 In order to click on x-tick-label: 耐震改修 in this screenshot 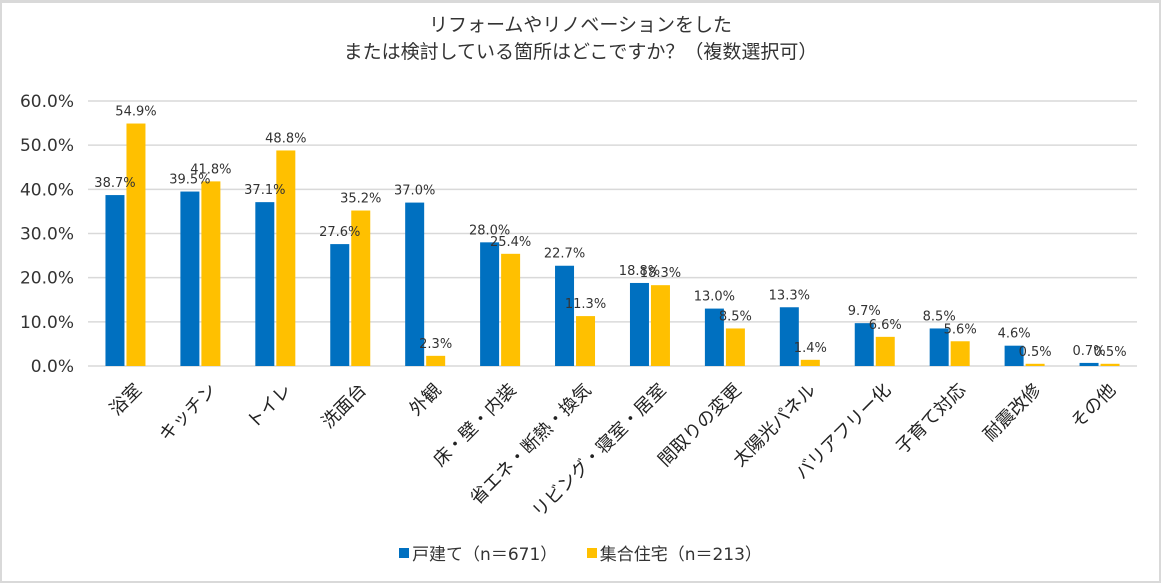, I will do `click(1012, 413)`.